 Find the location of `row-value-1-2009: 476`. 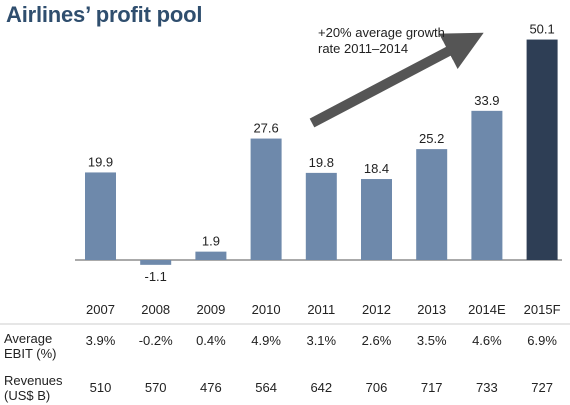

row-value-1-2009: 476 is located at coordinates (211, 387).